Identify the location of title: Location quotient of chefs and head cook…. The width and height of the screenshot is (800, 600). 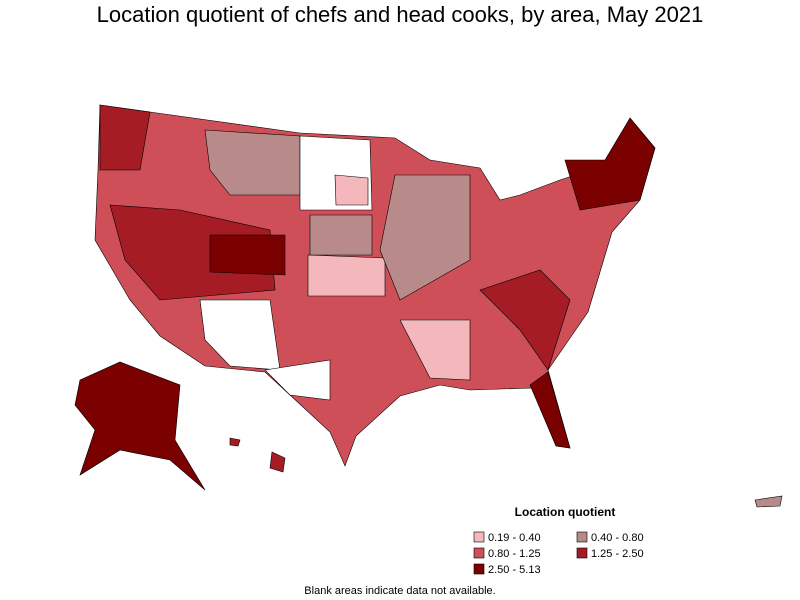
(400, 14).